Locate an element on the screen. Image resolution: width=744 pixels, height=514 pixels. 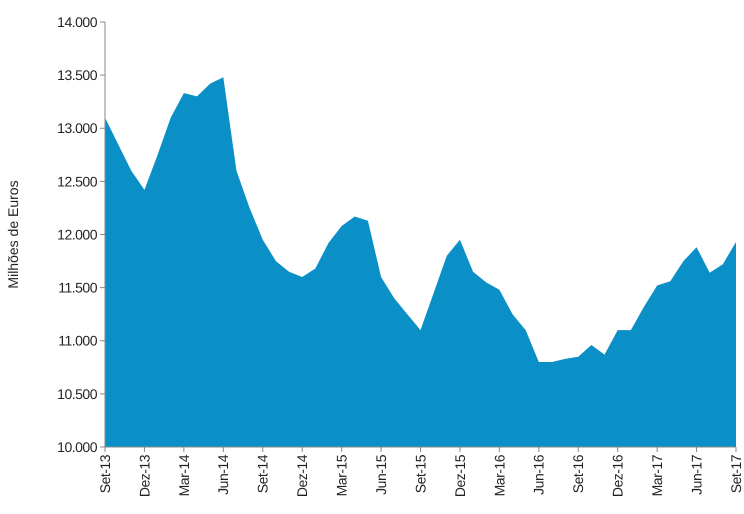
y-tick-label: 10.000 is located at coordinates (77, 446).